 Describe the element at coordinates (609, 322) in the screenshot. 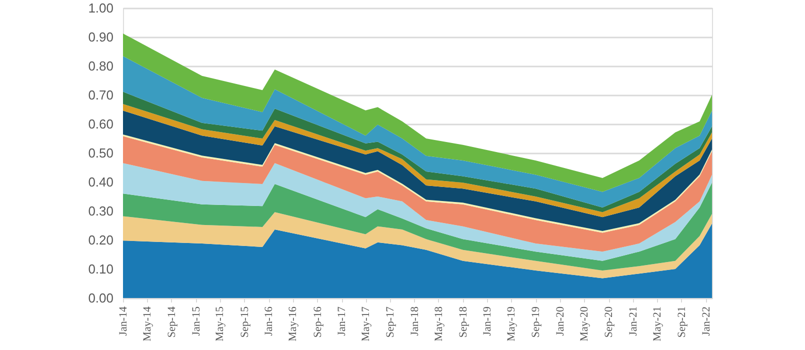

I see `x-tick-label: Sep-20` at that location.